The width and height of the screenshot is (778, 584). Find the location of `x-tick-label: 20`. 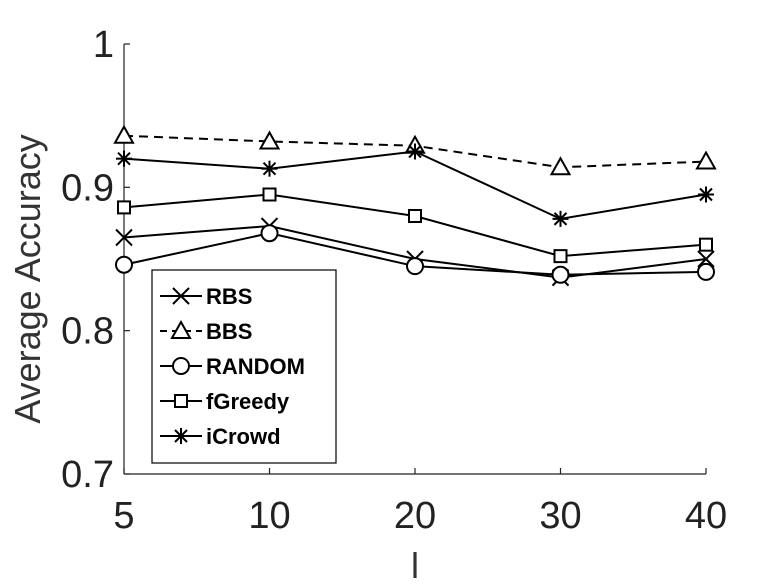

x-tick-label: 20 is located at coordinates (415, 516).